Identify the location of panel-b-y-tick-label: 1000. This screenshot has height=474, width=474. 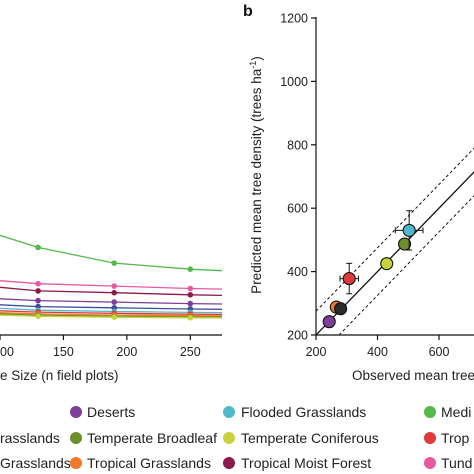
(294, 82).